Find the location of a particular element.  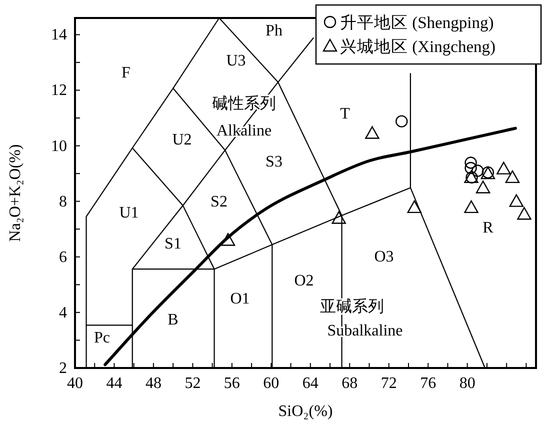

annotation: 碱性系列 is located at coordinates (244, 103).